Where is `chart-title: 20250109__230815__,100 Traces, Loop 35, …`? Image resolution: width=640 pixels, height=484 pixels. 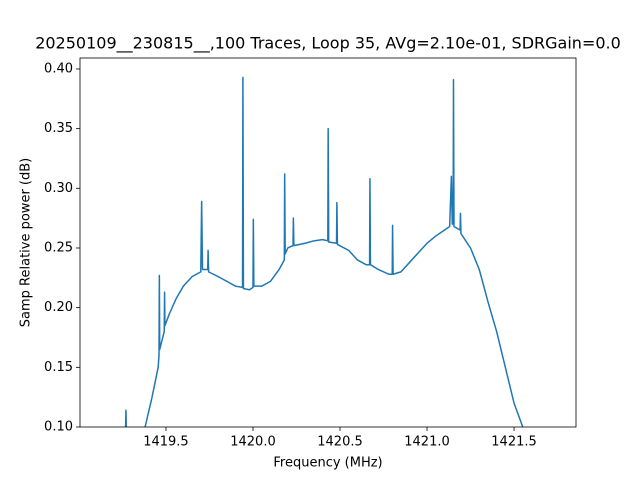
chart-title: 20250109__230815__,100 Traces, Loop 35, … is located at coordinates (328, 44).